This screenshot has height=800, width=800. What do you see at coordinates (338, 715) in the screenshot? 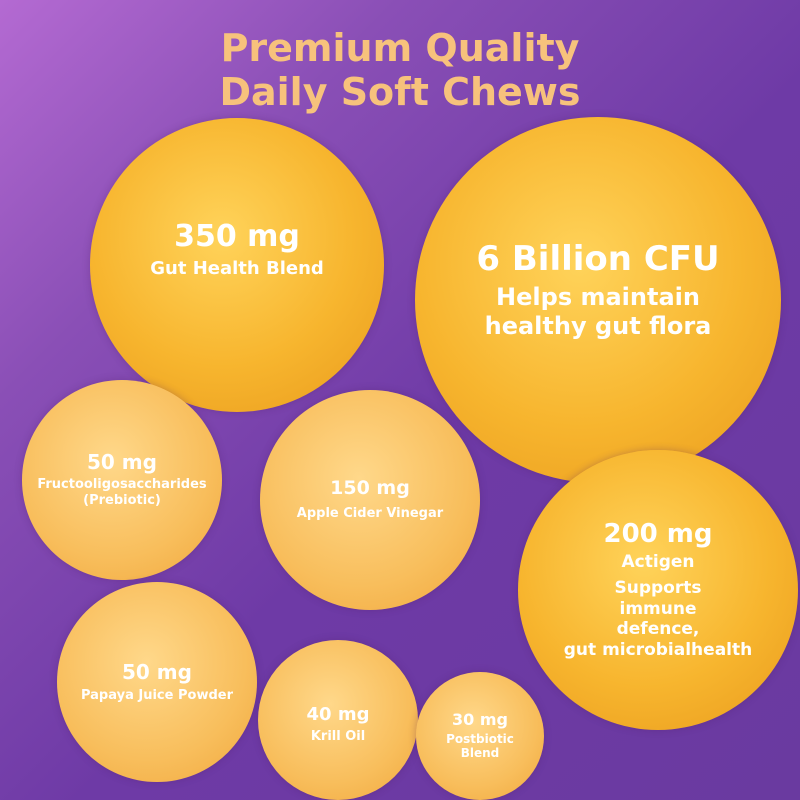
I see `ingredient-amount: 40 mg` at bounding box center [338, 715].